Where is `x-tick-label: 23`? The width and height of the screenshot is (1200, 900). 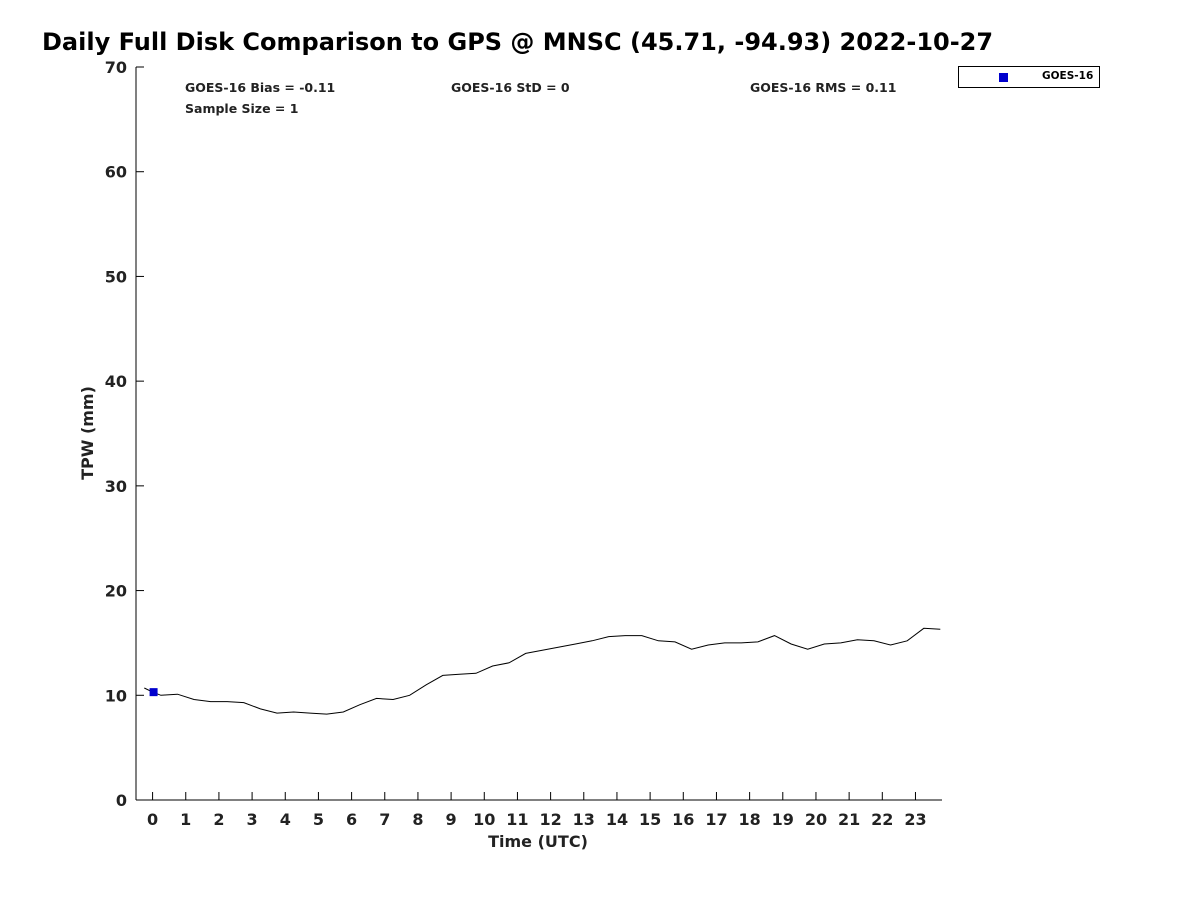
x-tick-label: 23 is located at coordinates (915, 819).